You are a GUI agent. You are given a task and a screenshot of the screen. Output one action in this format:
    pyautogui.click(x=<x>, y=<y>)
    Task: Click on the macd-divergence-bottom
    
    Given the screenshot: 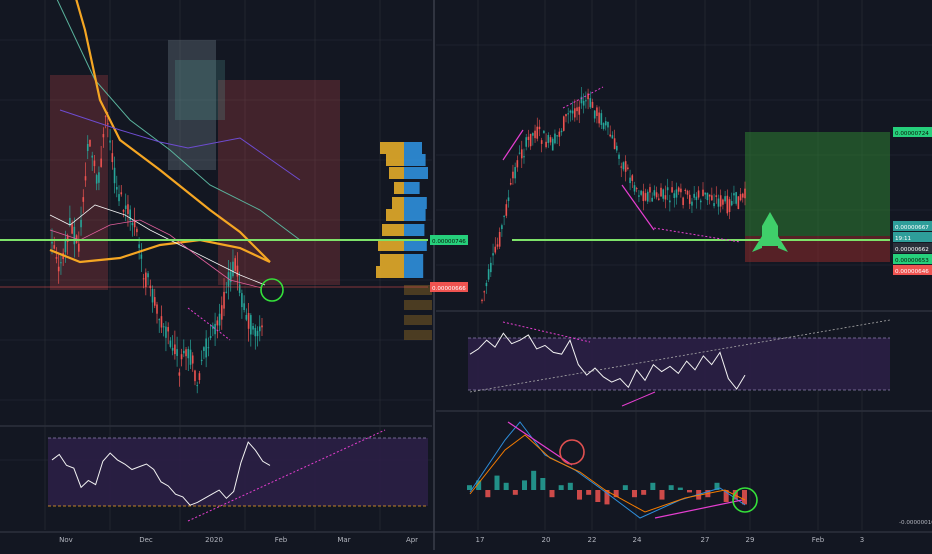 What is the action you would take?
    pyautogui.click(x=698, y=509)
    